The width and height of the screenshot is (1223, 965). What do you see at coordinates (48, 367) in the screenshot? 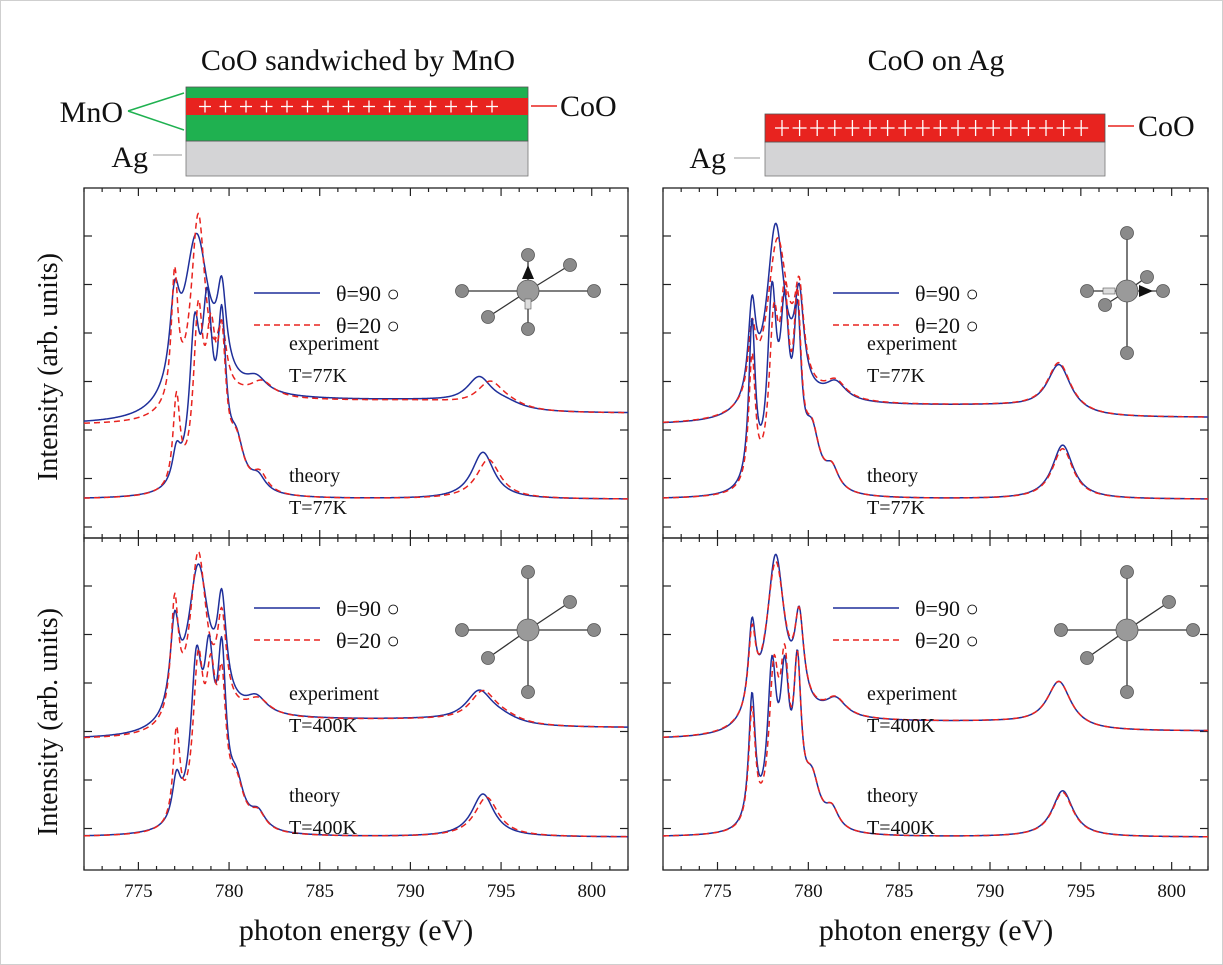
I see `y-axis-label-top: Intensity (arb. units)` at bounding box center [48, 367].